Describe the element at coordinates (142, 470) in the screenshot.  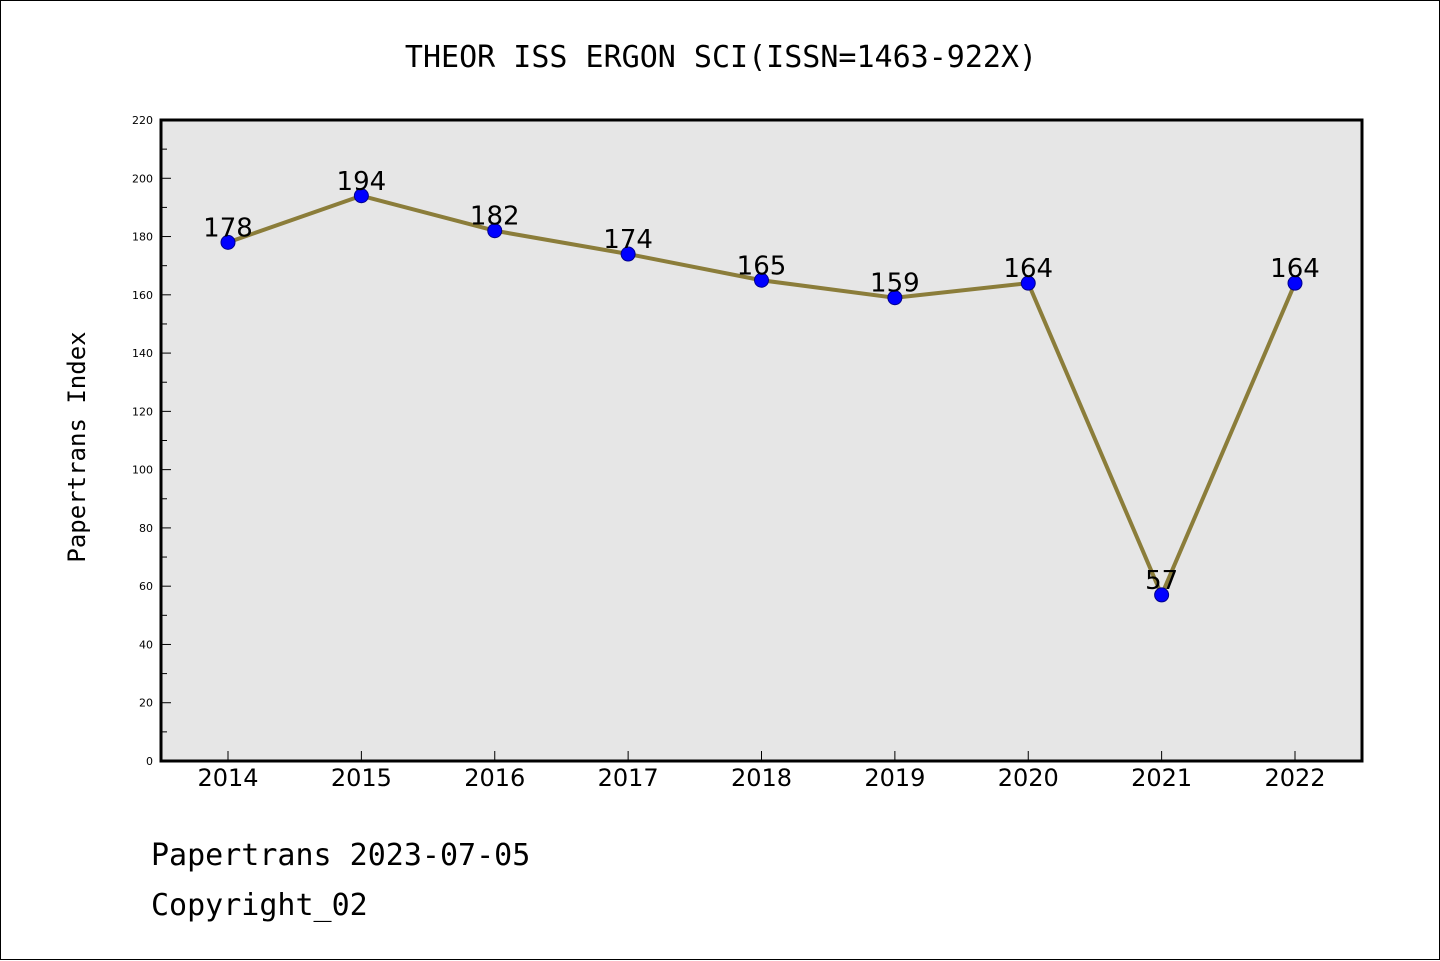
I see `y-tick-label: 100` at that location.